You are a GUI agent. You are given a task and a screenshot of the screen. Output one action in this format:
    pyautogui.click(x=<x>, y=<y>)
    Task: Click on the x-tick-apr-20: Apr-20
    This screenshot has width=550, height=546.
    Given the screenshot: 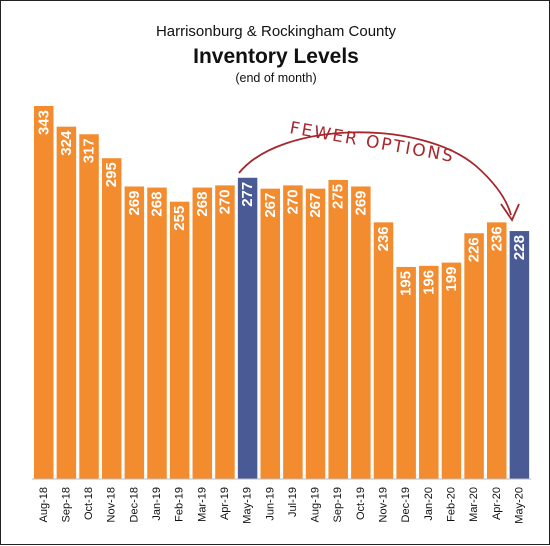 What is the action you would take?
    pyautogui.click(x=497, y=503)
    